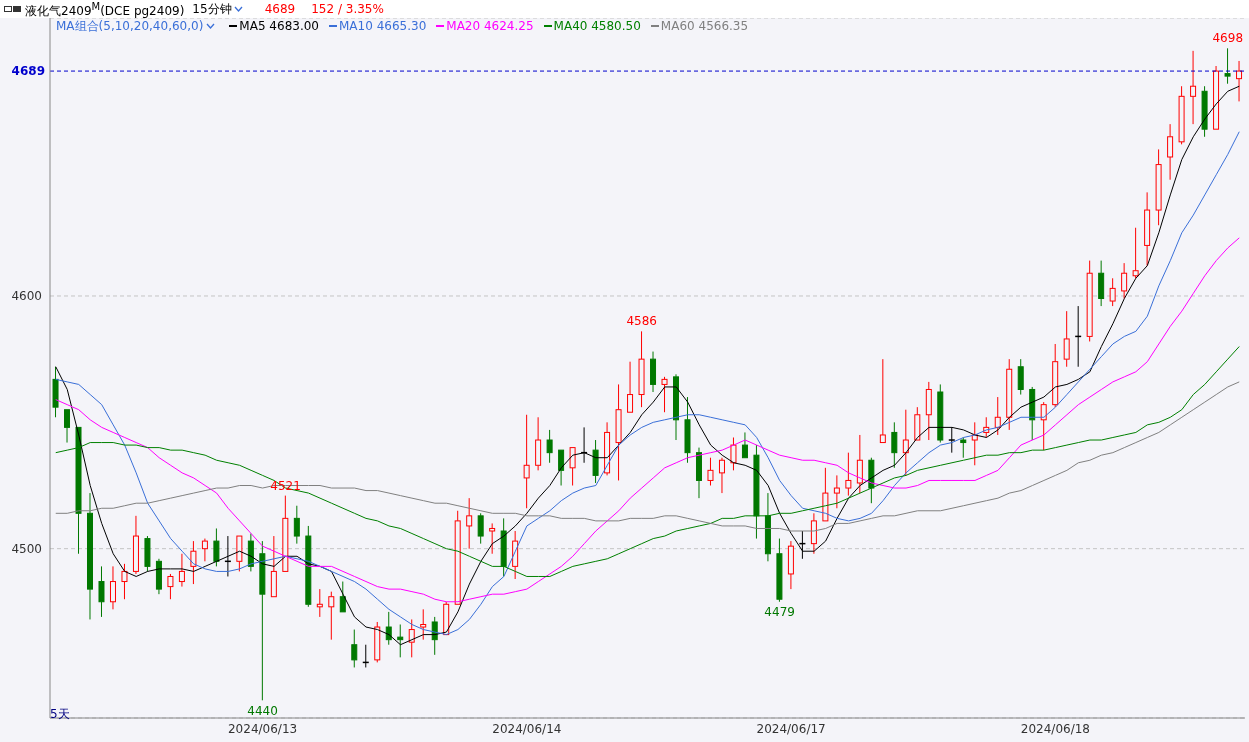 Image resolution: width=1249 pixels, height=742 pixels. I want to click on x-tick-label: 2024/06/13, so click(262, 728).